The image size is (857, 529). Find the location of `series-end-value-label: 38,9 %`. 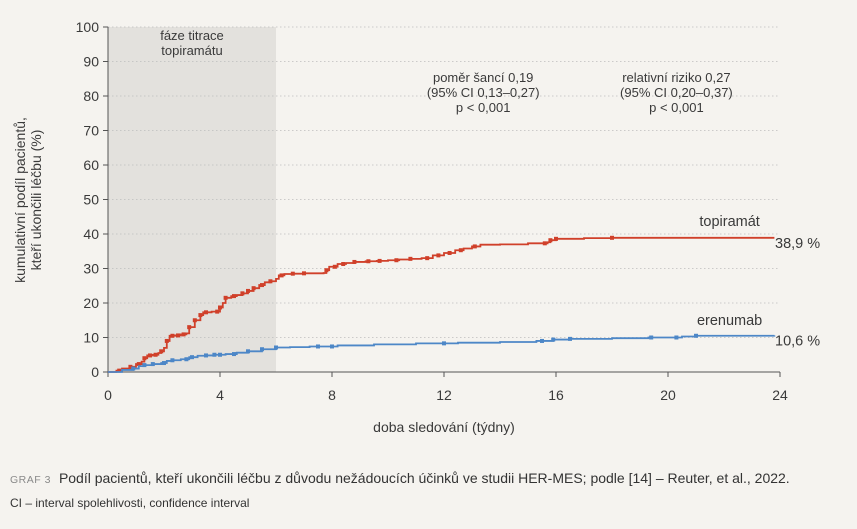

series-end-value-label: 38,9 % is located at coordinates (797, 244).